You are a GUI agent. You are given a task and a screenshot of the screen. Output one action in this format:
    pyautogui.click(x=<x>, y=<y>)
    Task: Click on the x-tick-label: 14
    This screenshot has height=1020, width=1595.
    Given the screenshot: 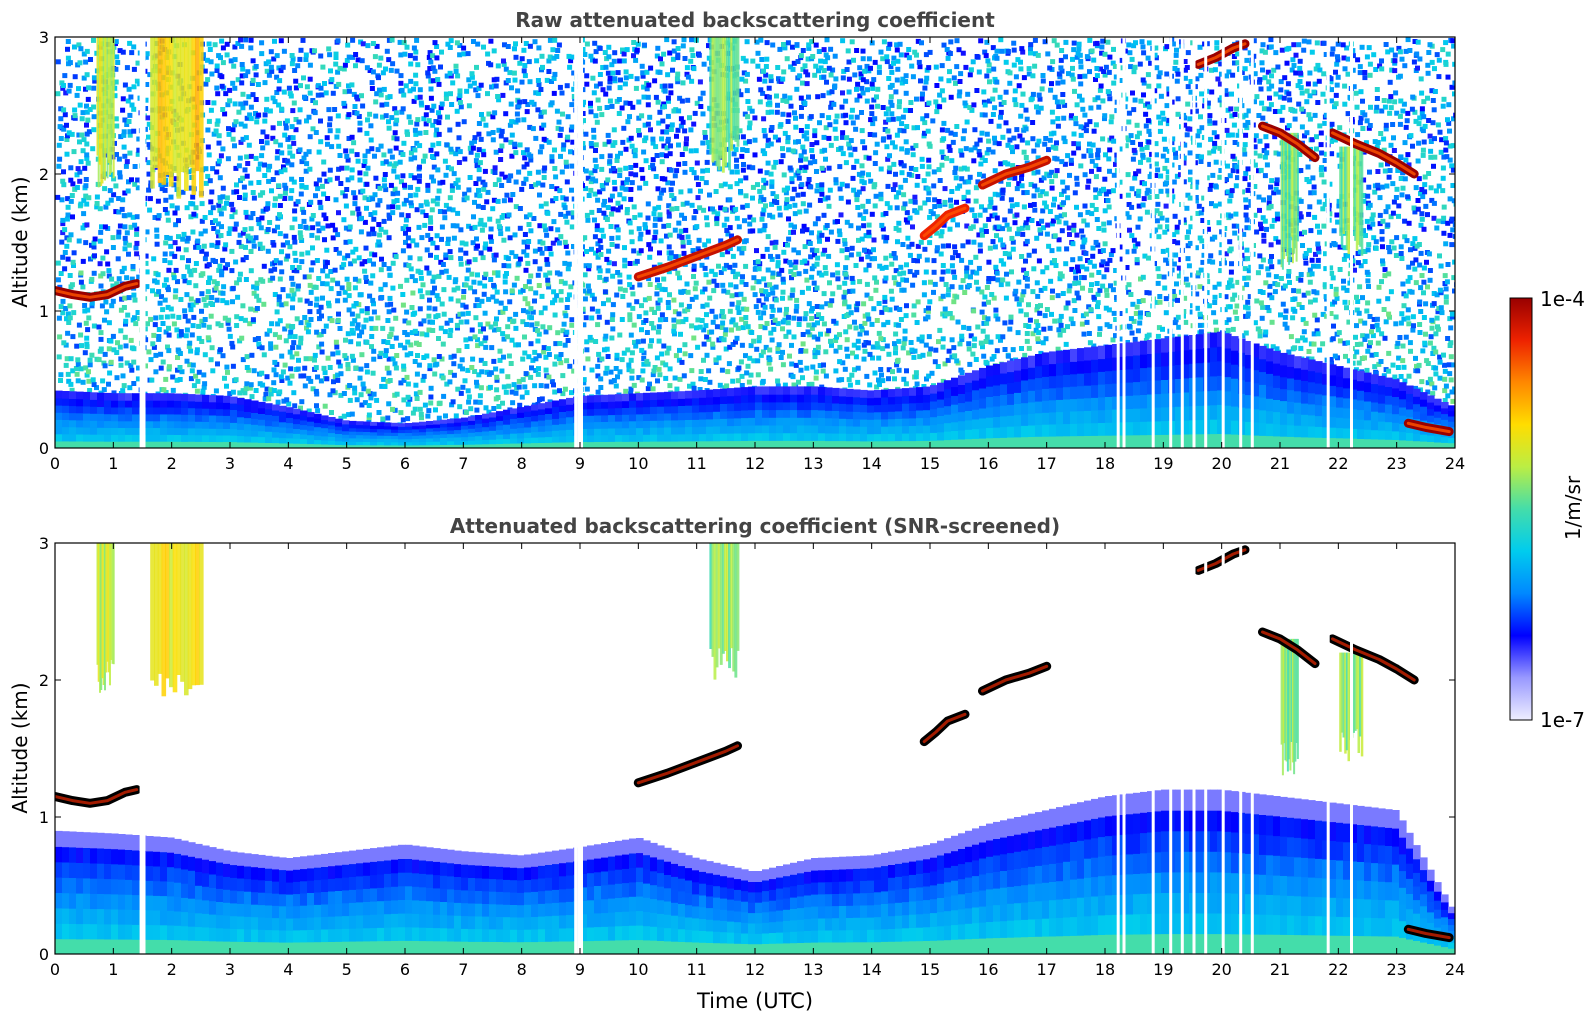 What is the action you would take?
    pyautogui.click(x=871, y=969)
    